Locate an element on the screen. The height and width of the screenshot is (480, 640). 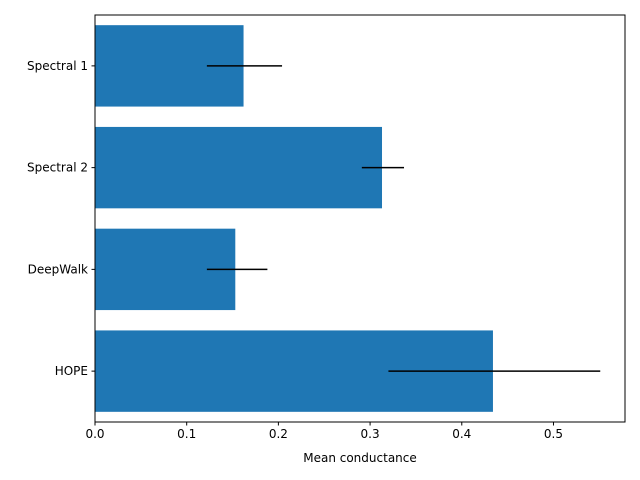
x-axis-label: Mean conductance is located at coordinates (360, 458).